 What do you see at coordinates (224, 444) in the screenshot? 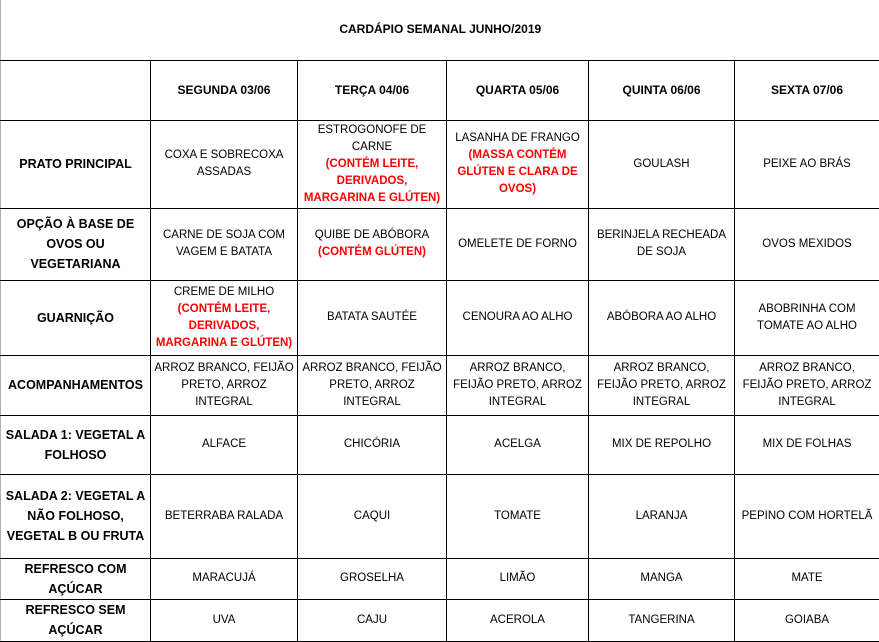
I see `dish-name: ALFACE` at bounding box center [224, 444].